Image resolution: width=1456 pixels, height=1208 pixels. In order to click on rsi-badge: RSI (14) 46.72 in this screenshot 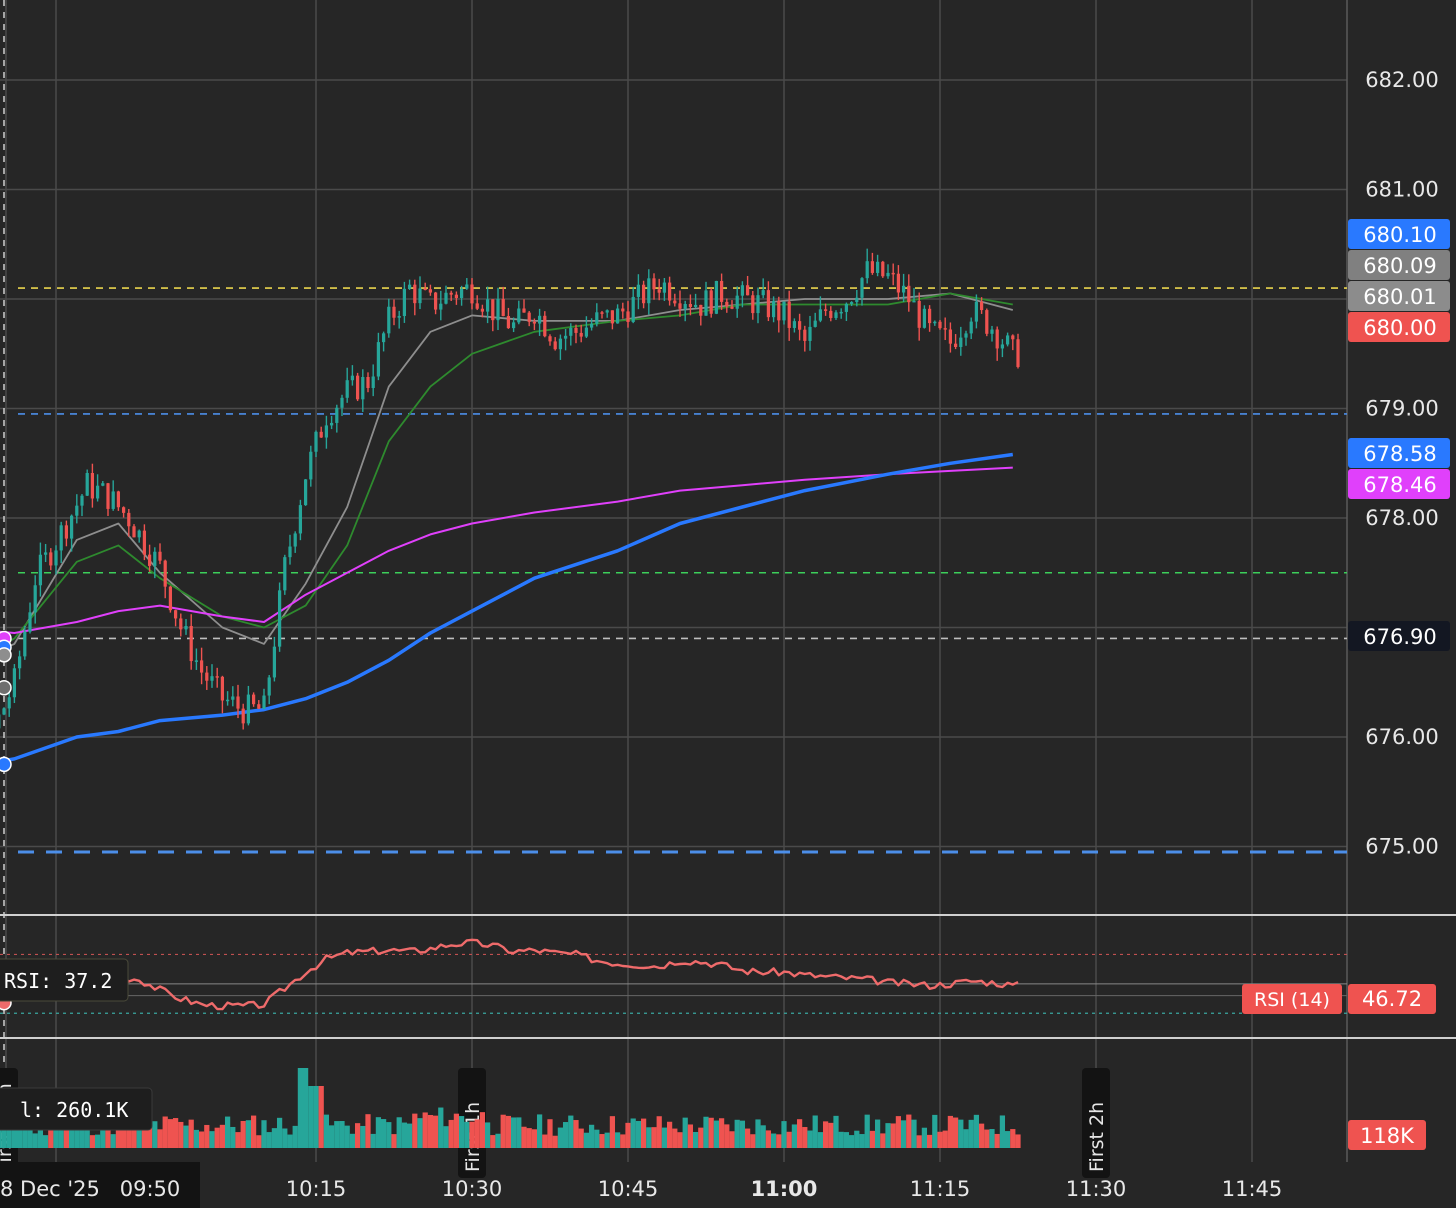, I will do `click(1339, 999)`.